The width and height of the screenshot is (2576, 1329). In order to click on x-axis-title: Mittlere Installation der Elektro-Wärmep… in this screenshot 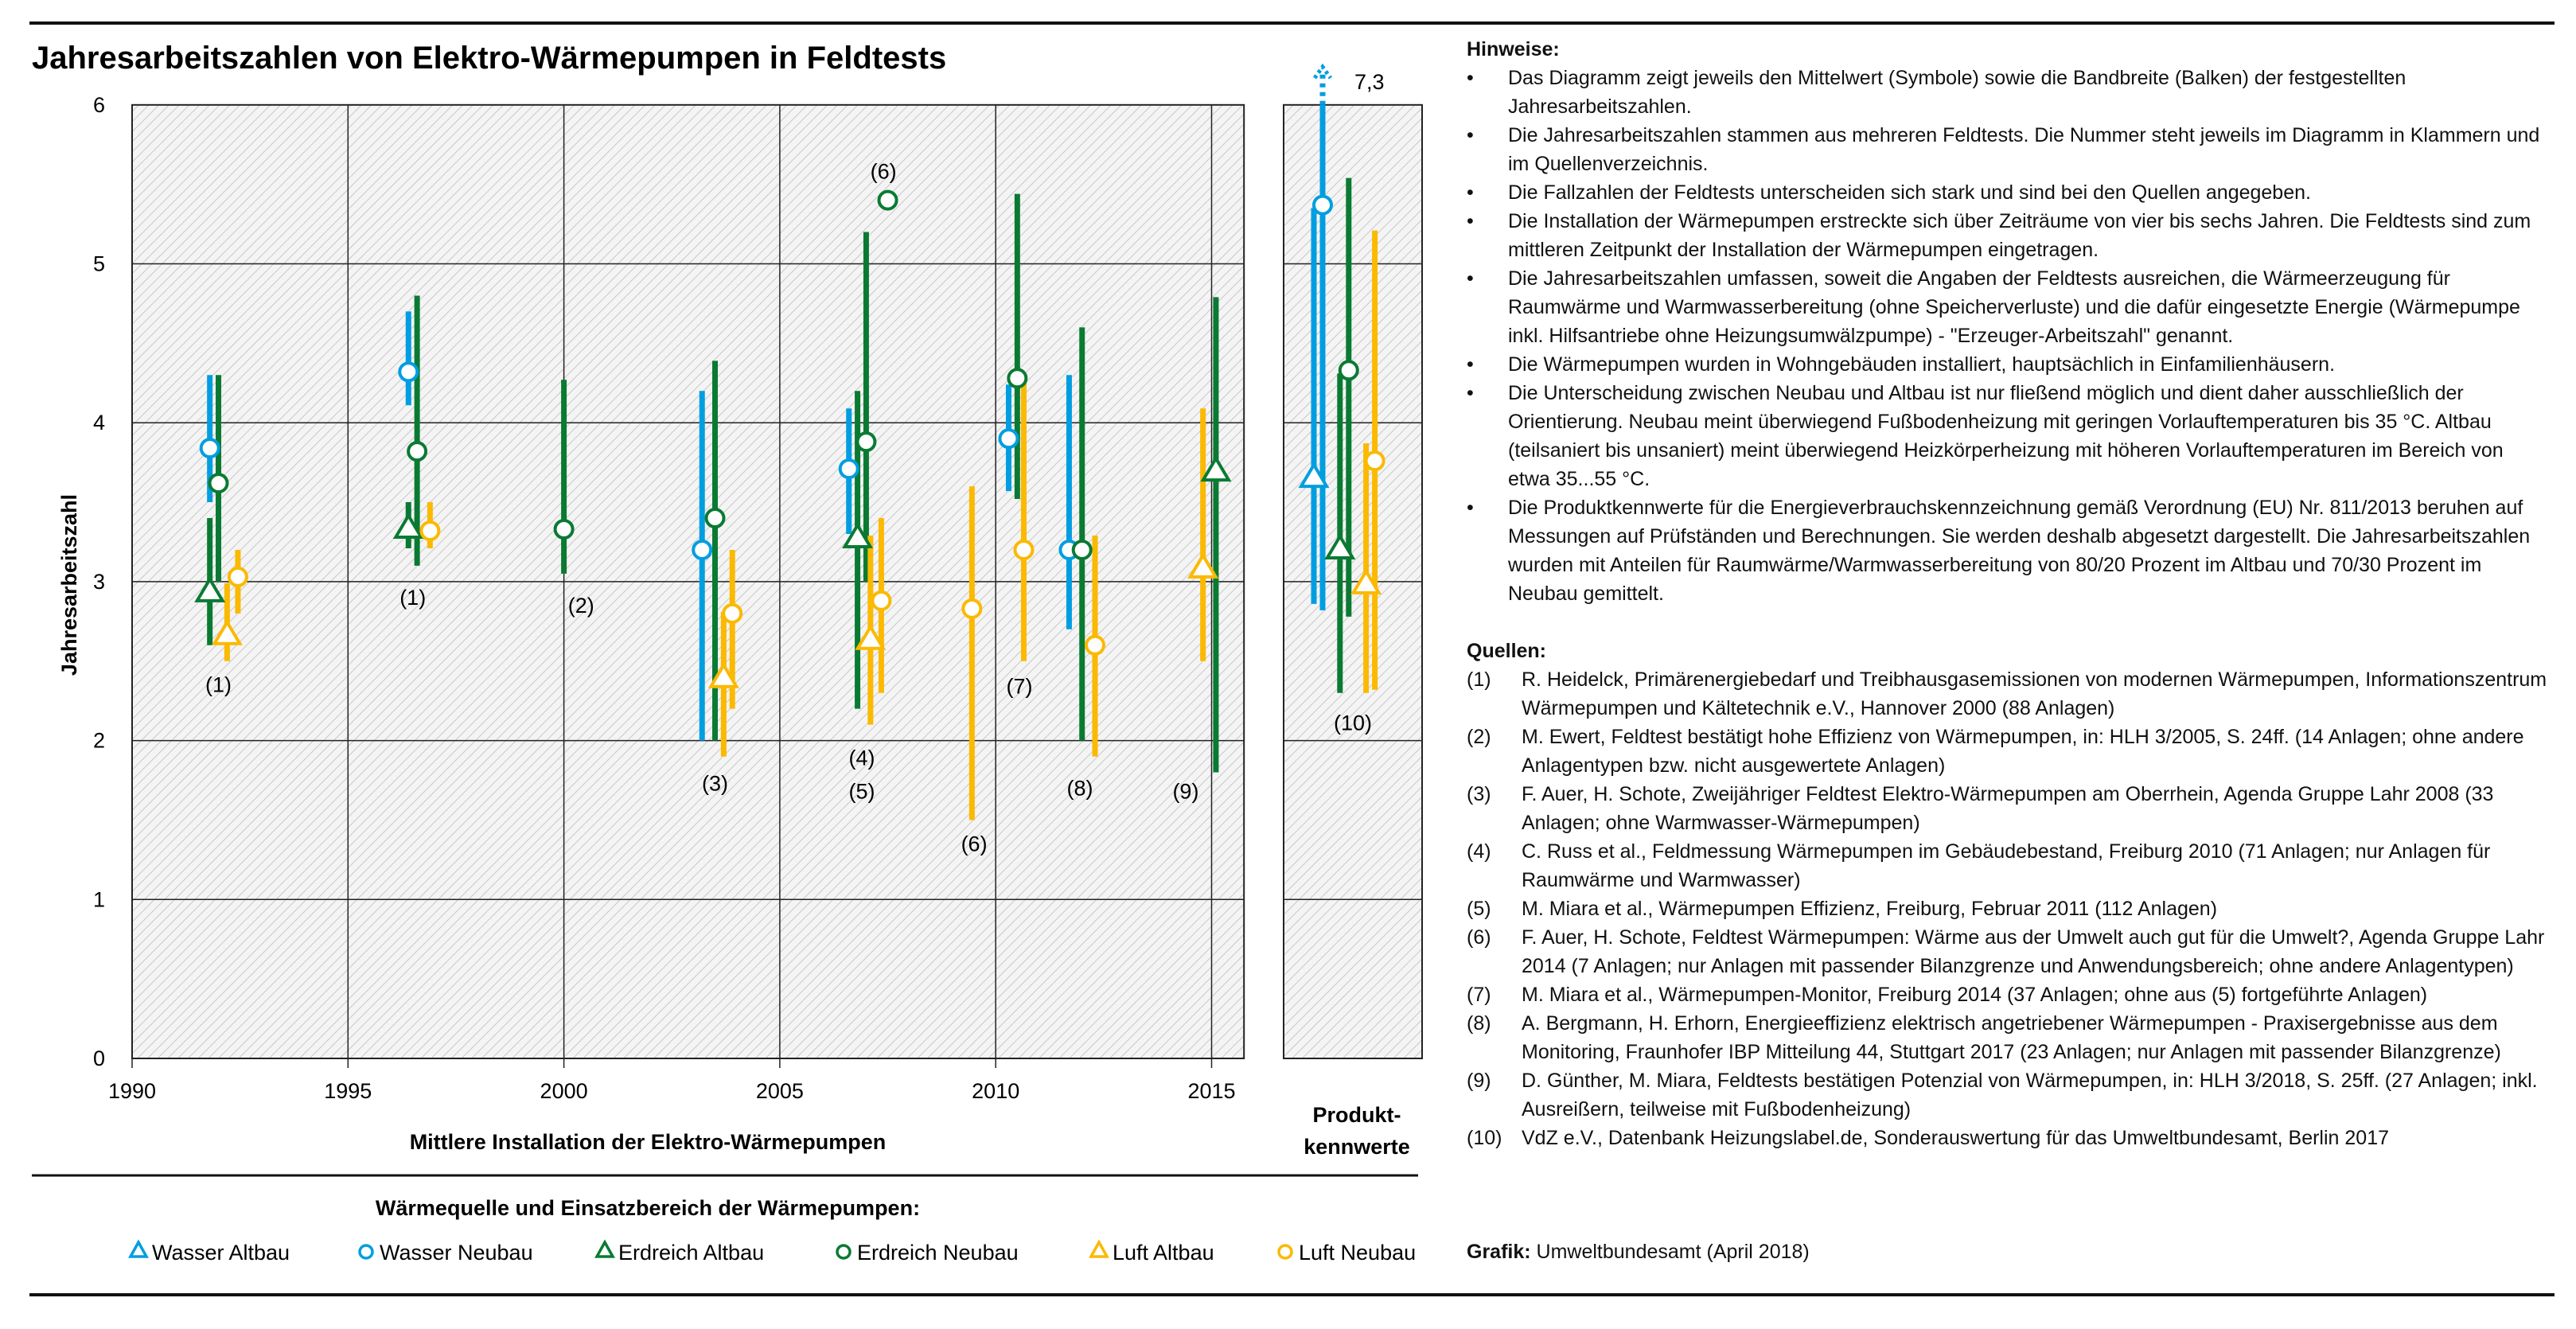, I will do `click(648, 1142)`.